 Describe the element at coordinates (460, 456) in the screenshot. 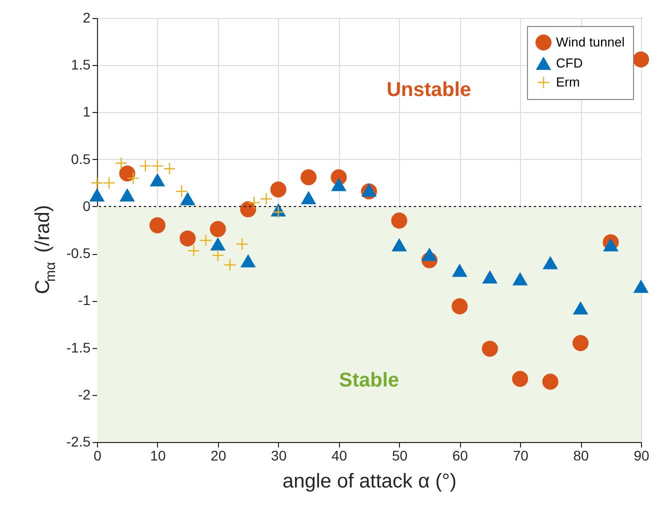

I see `x-tick-label: 60` at that location.